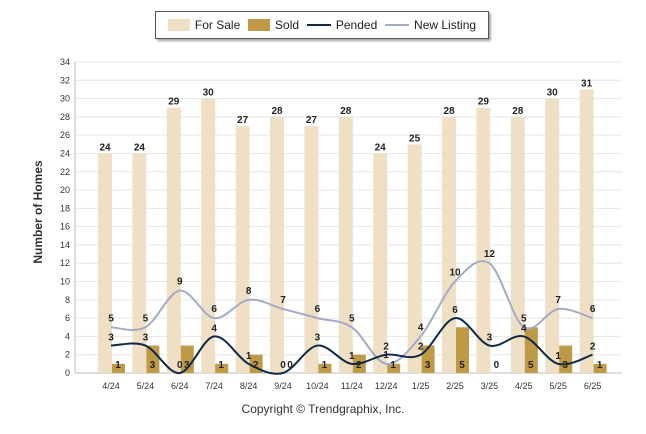 The width and height of the screenshot is (646, 434). I want to click on data-label-new-listing: 9, so click(180, 282).